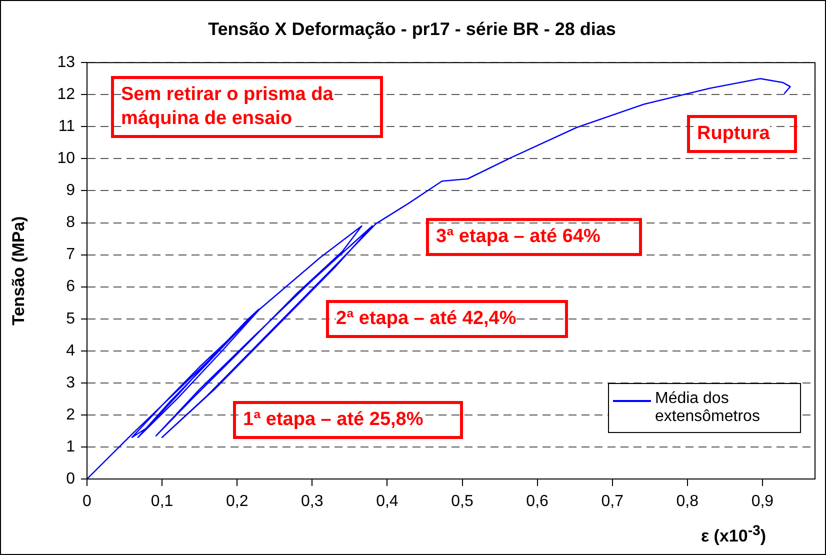 Image resolution: width=826 pixels, height=555 pixels. Describe the element at coordinates (537, 501) in the screenshot. I see `x-tick-label: 0,6` at that location.